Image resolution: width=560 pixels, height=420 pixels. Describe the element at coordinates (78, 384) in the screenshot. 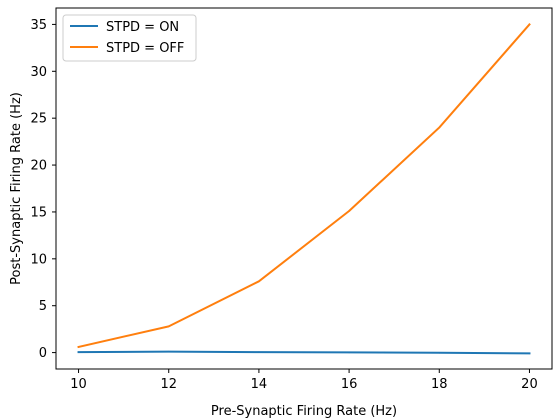

I see `x-tick-label-0: 10` at that location.